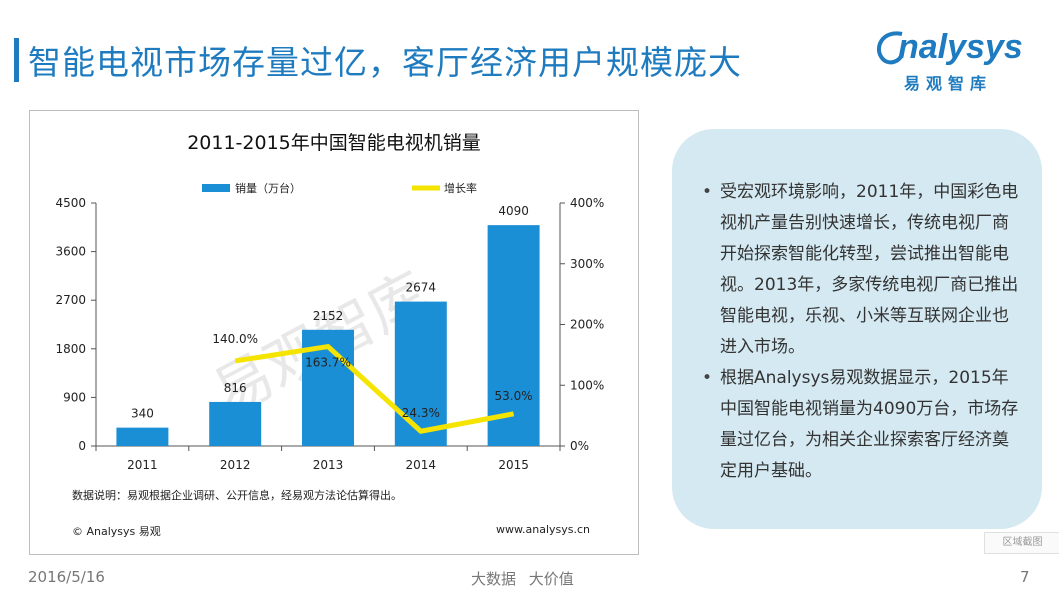  I want to click on chart-note: 数据说明：易观根据企业调研、公开信息，经易观方法论估算得出。, so click(237, 495).